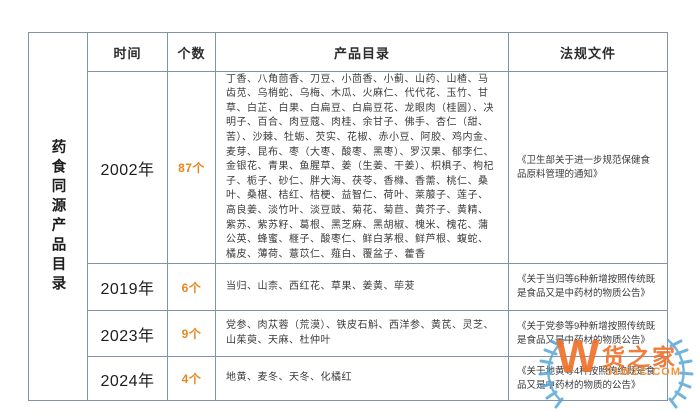 The image size is (700, 412). I want to click on side-label-text: 药食同源产品目录, so click(57, 216).